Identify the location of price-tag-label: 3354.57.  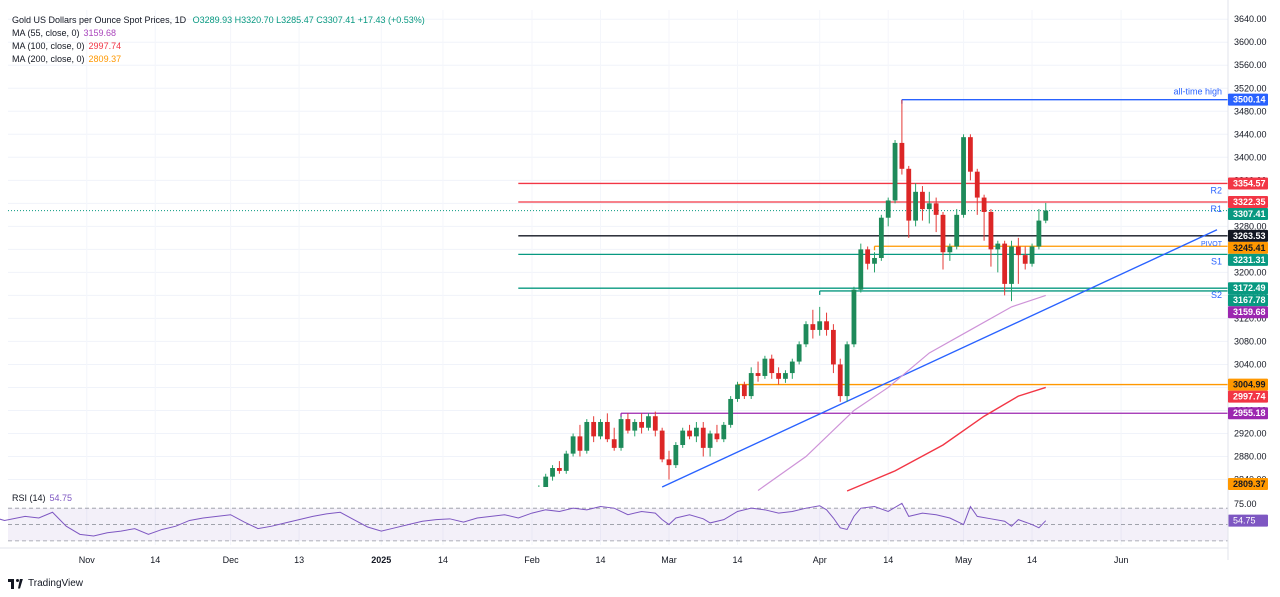
(1249, 183).